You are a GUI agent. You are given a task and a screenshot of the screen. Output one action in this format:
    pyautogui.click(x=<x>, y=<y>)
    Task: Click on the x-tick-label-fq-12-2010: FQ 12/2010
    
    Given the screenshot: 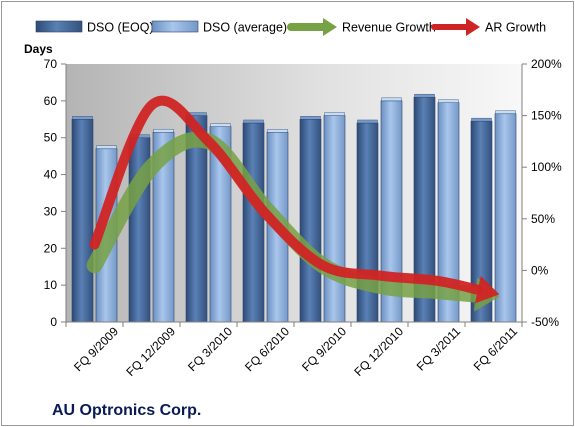 What is the action you would take?
    pyautogui.click(x=378, y=351)
    